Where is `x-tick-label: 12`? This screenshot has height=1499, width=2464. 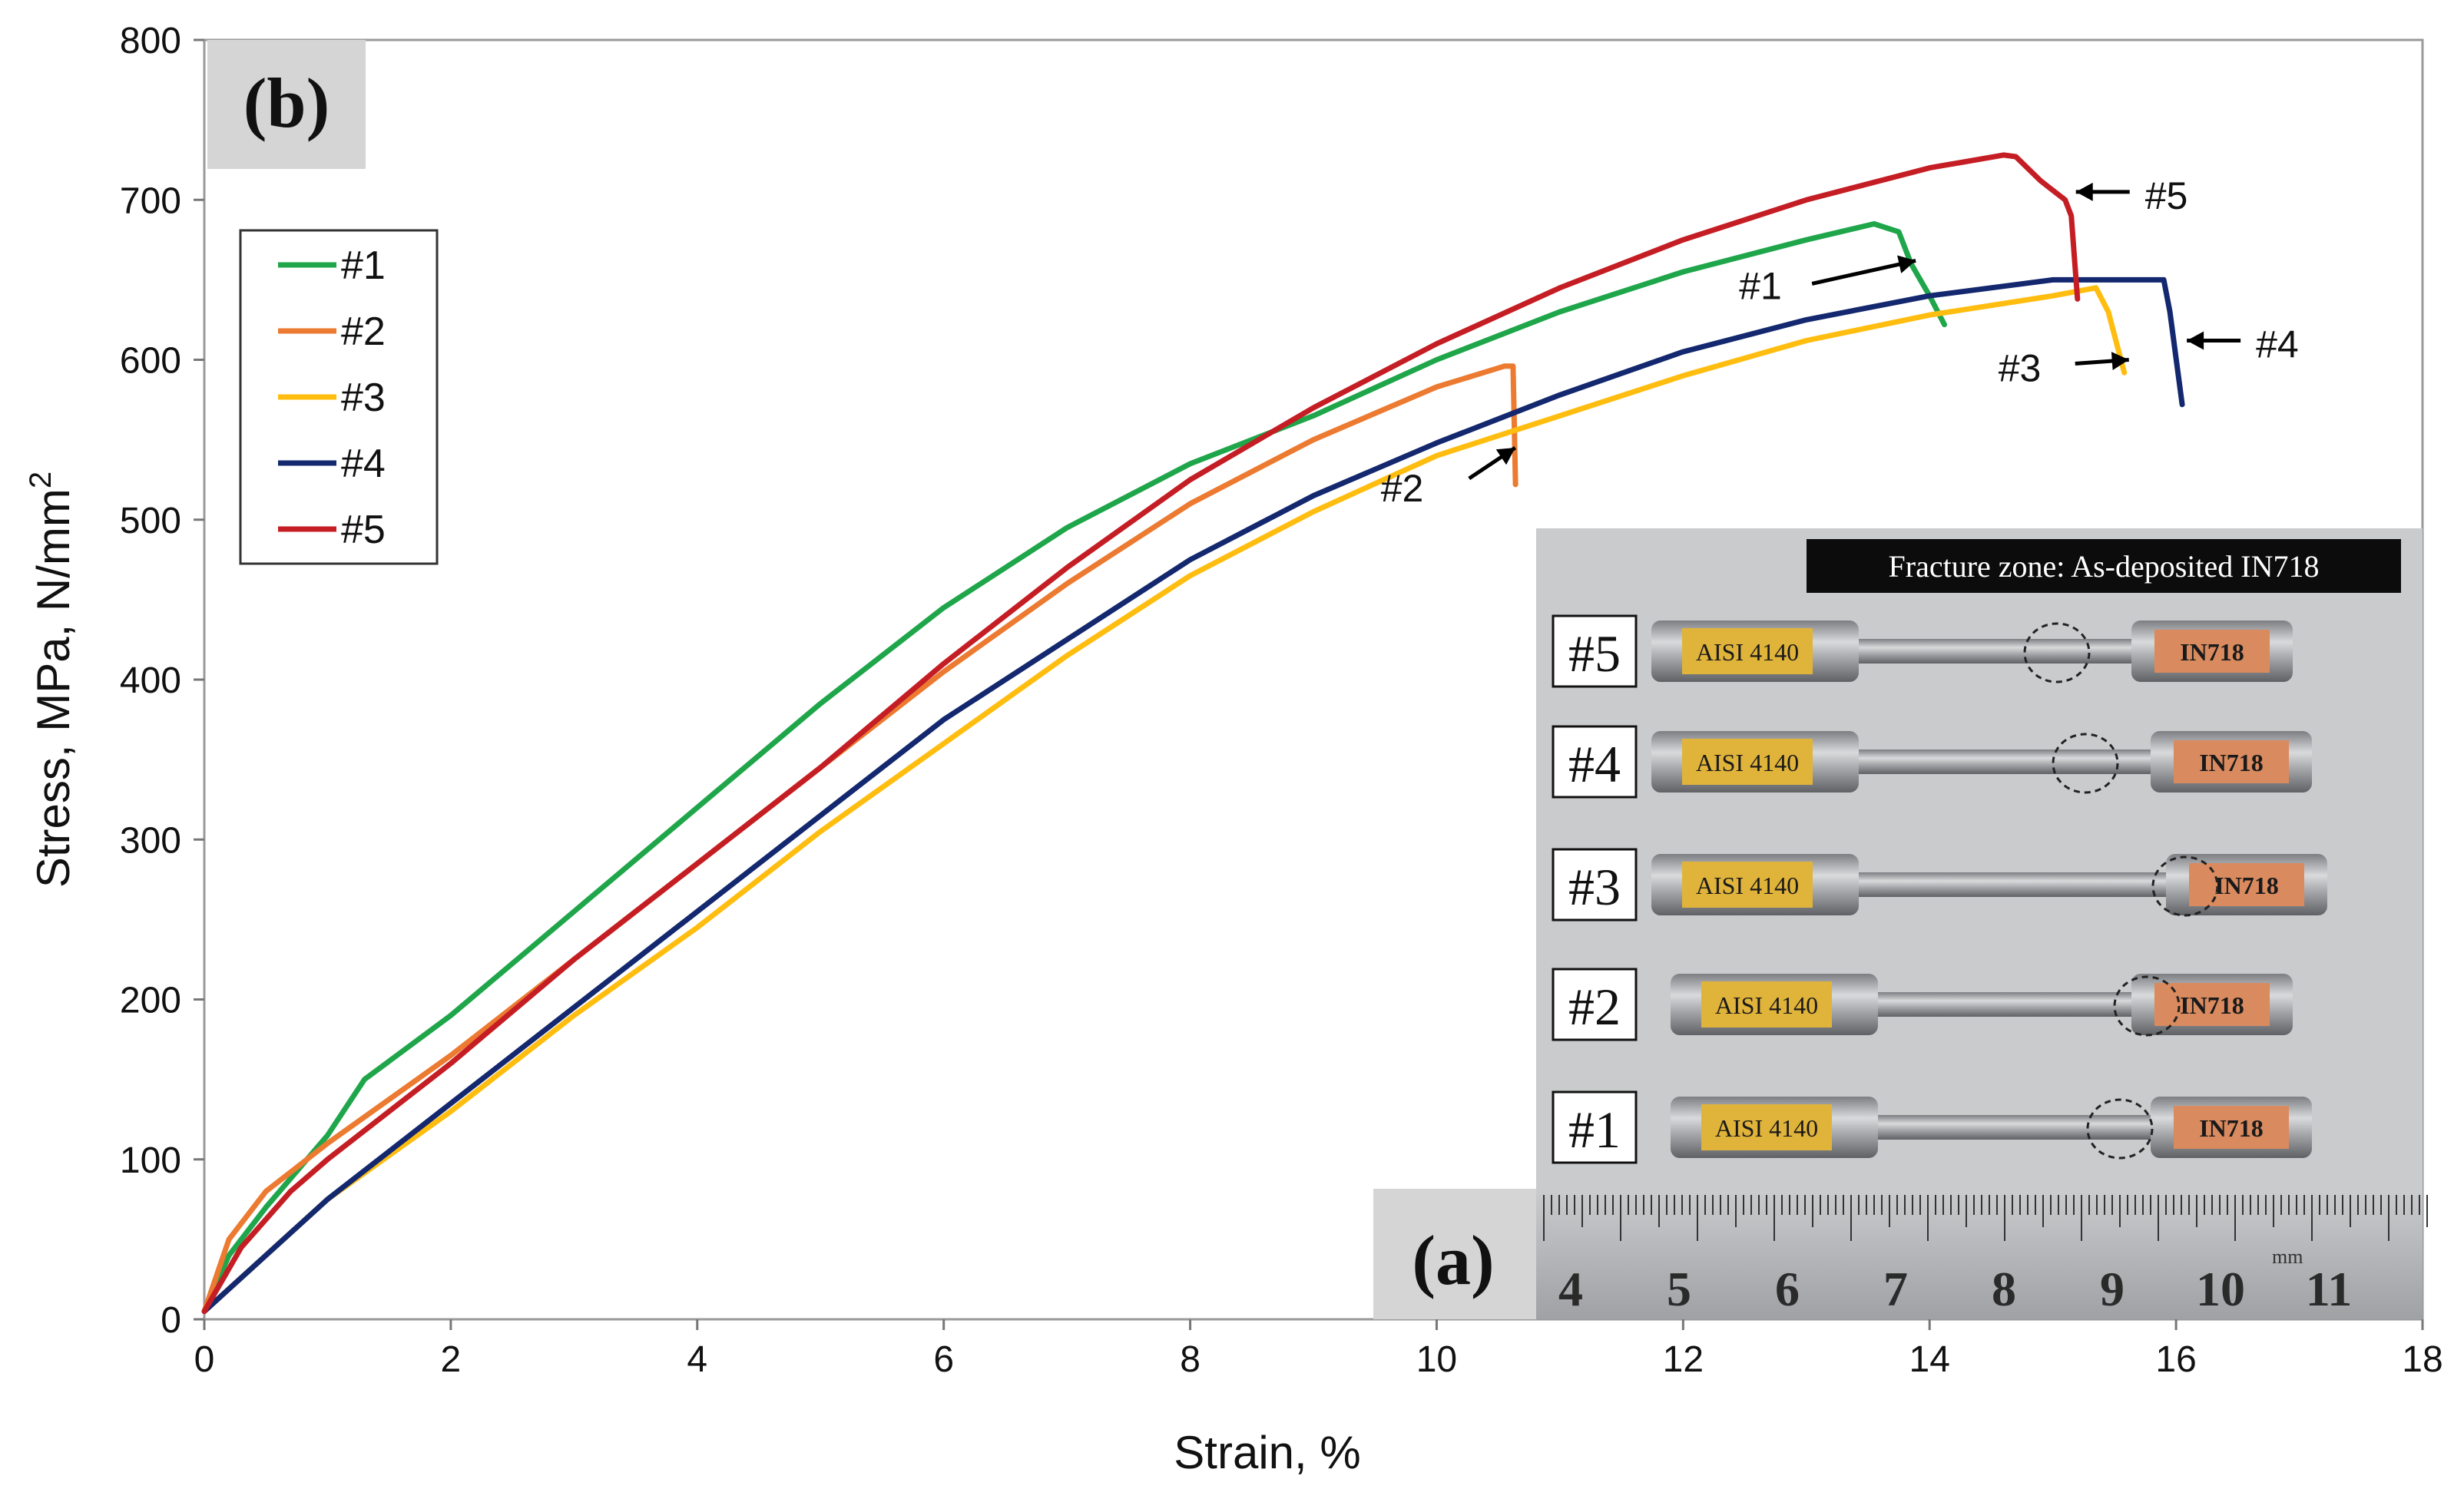 x-tick-label: 12 is located at coordinates (1683, 1360).